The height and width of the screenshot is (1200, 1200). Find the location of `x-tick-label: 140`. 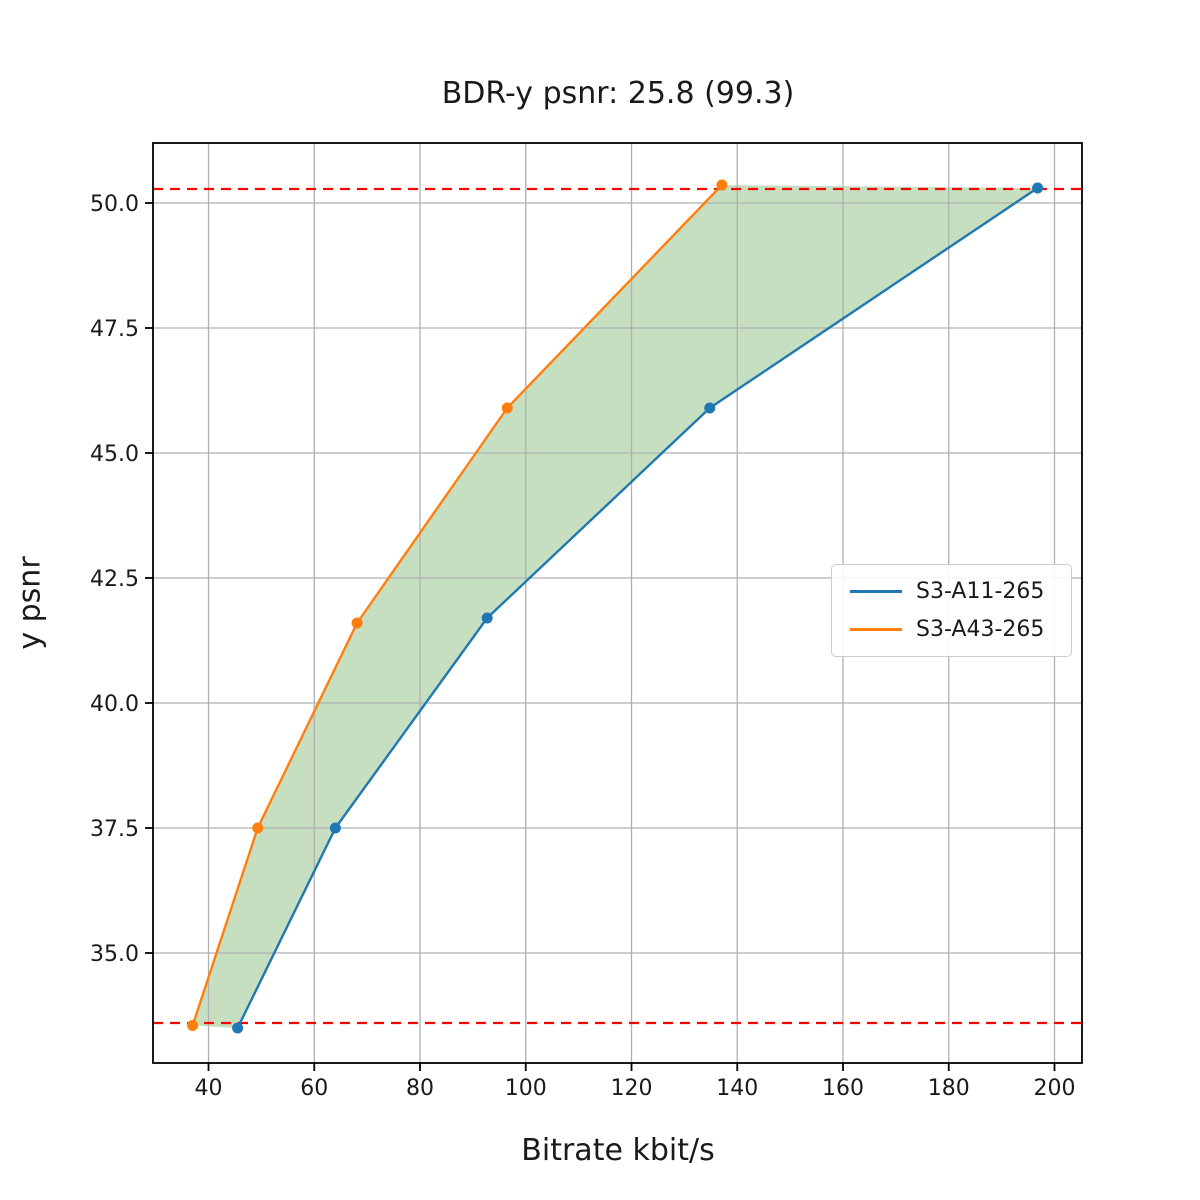

x-tick-label: 140 is located at coordinates (737, 1088).